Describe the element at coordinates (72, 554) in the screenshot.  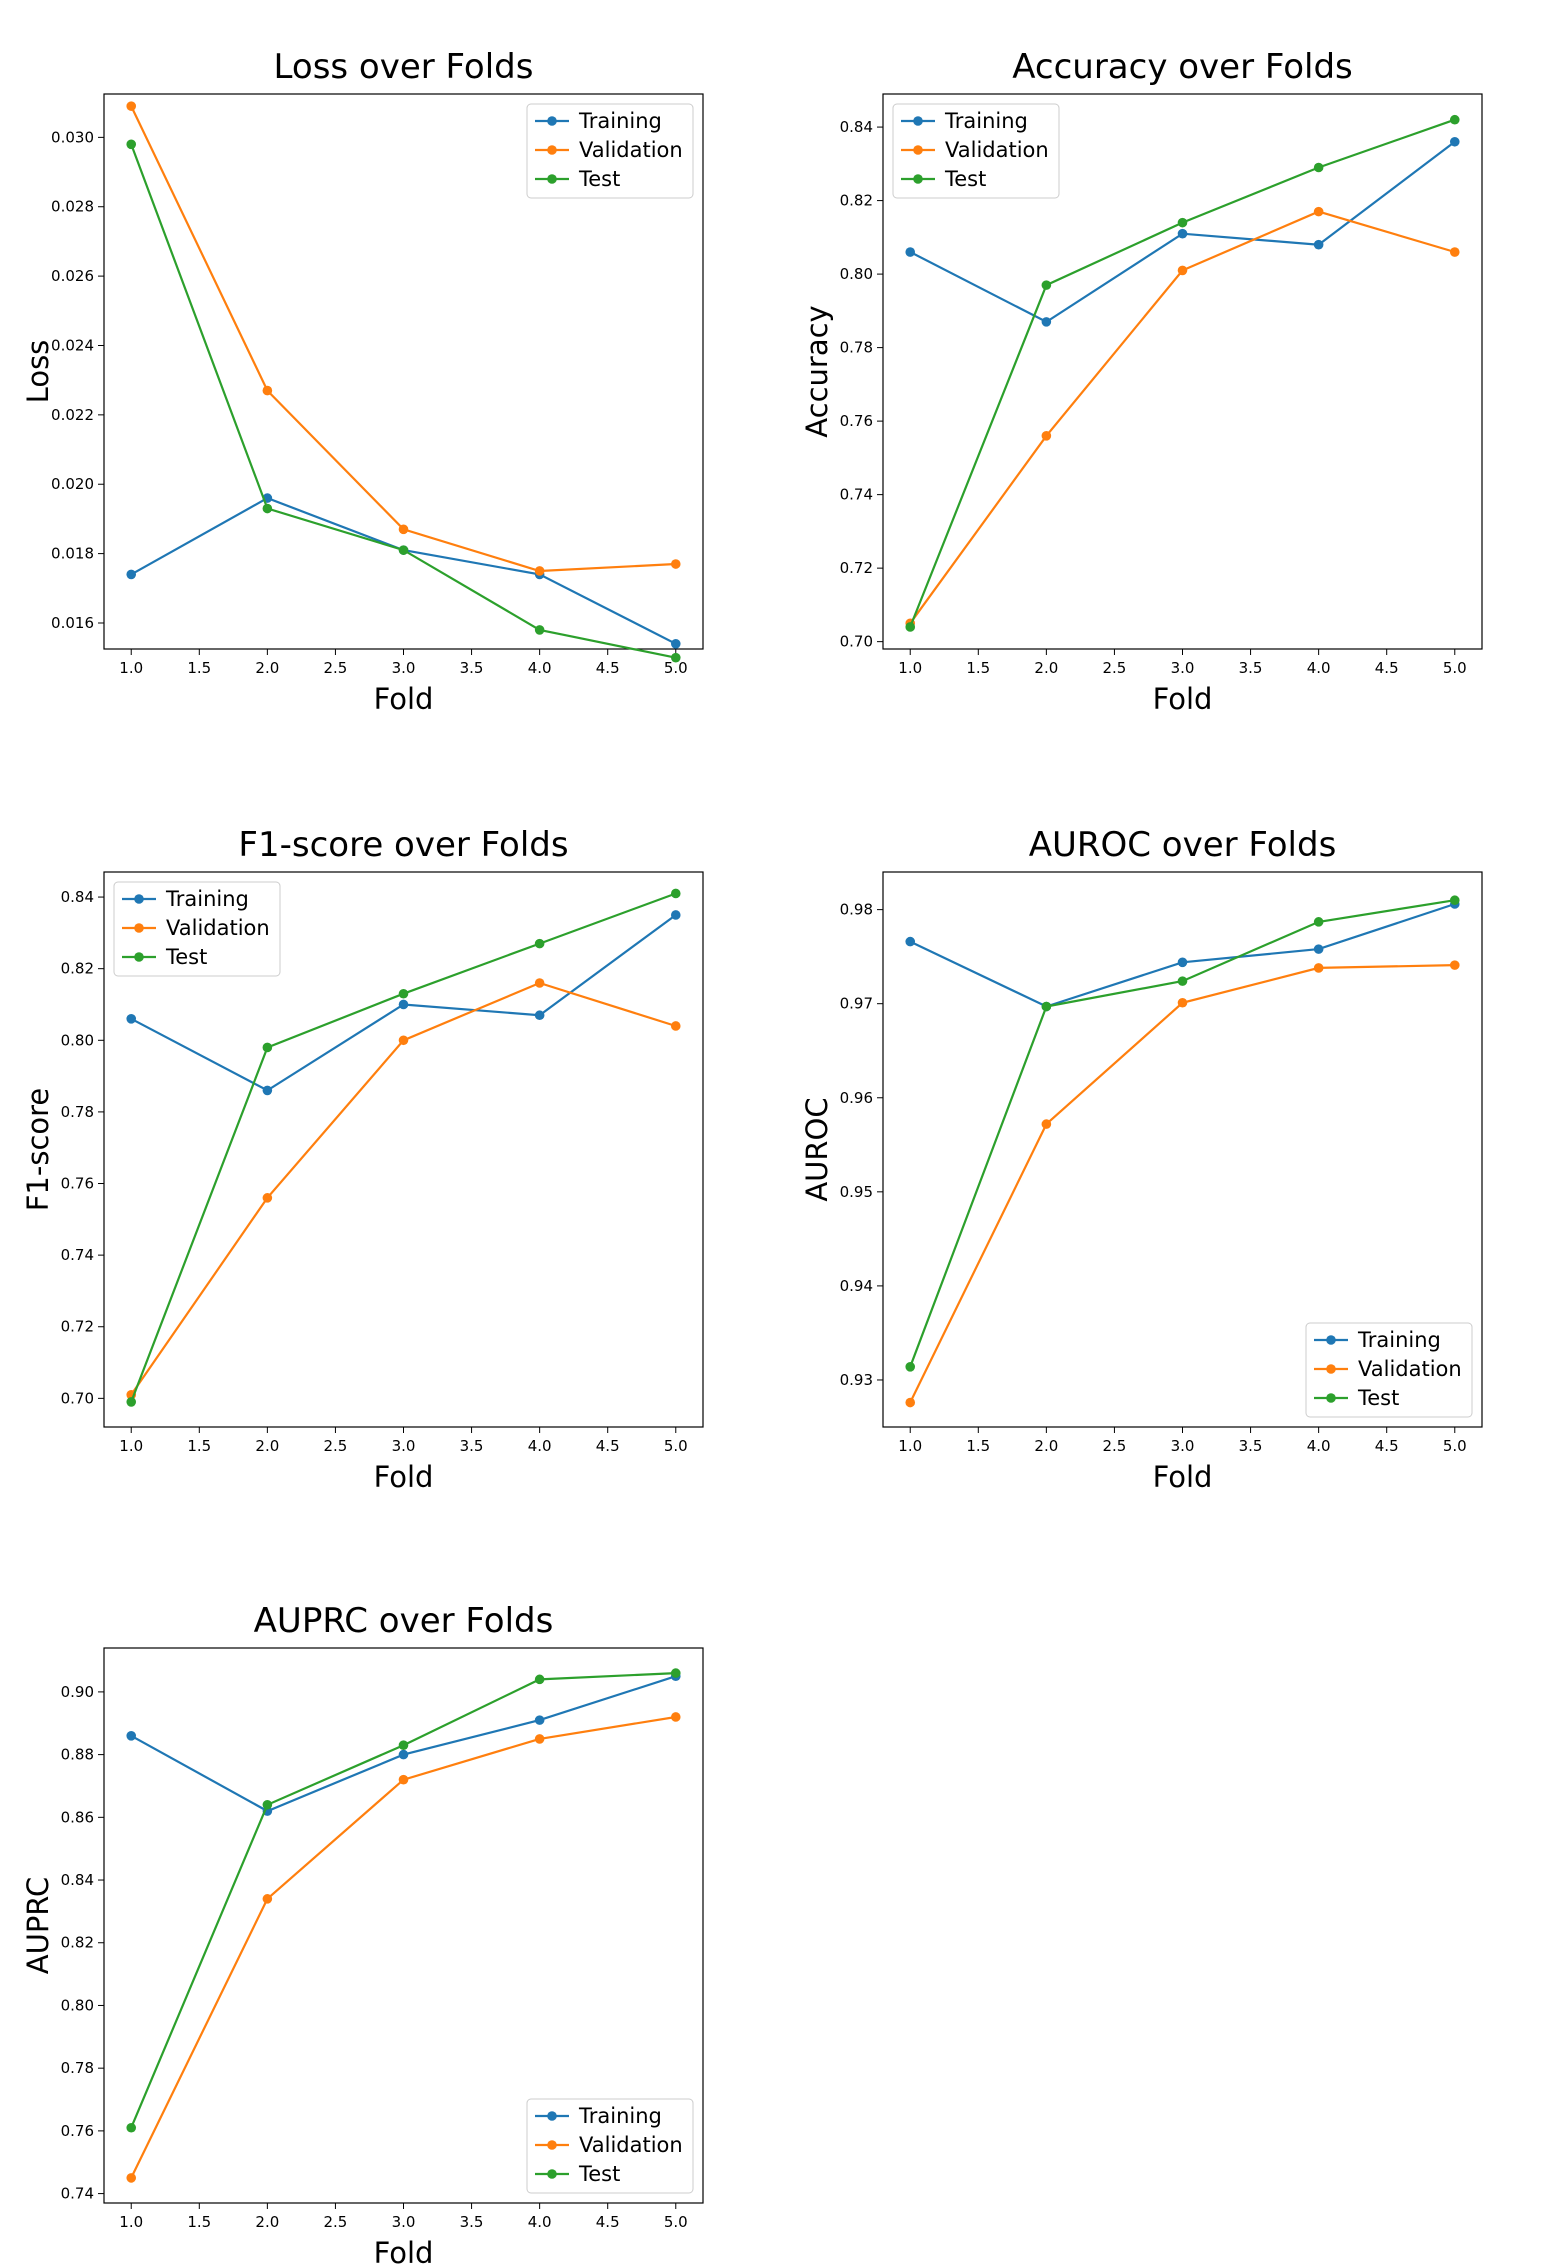
I see `y-tick-label: 0.018` at that location.